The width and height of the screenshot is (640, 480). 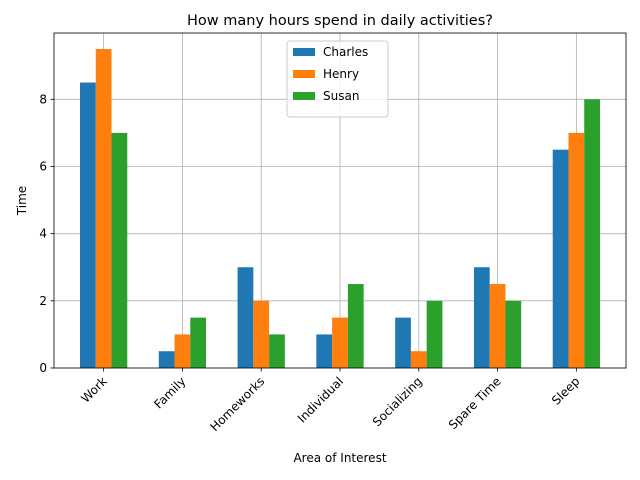 I want to click on y-axis-ticks: 0 2 4 6 8, so click(x=46, y=233).